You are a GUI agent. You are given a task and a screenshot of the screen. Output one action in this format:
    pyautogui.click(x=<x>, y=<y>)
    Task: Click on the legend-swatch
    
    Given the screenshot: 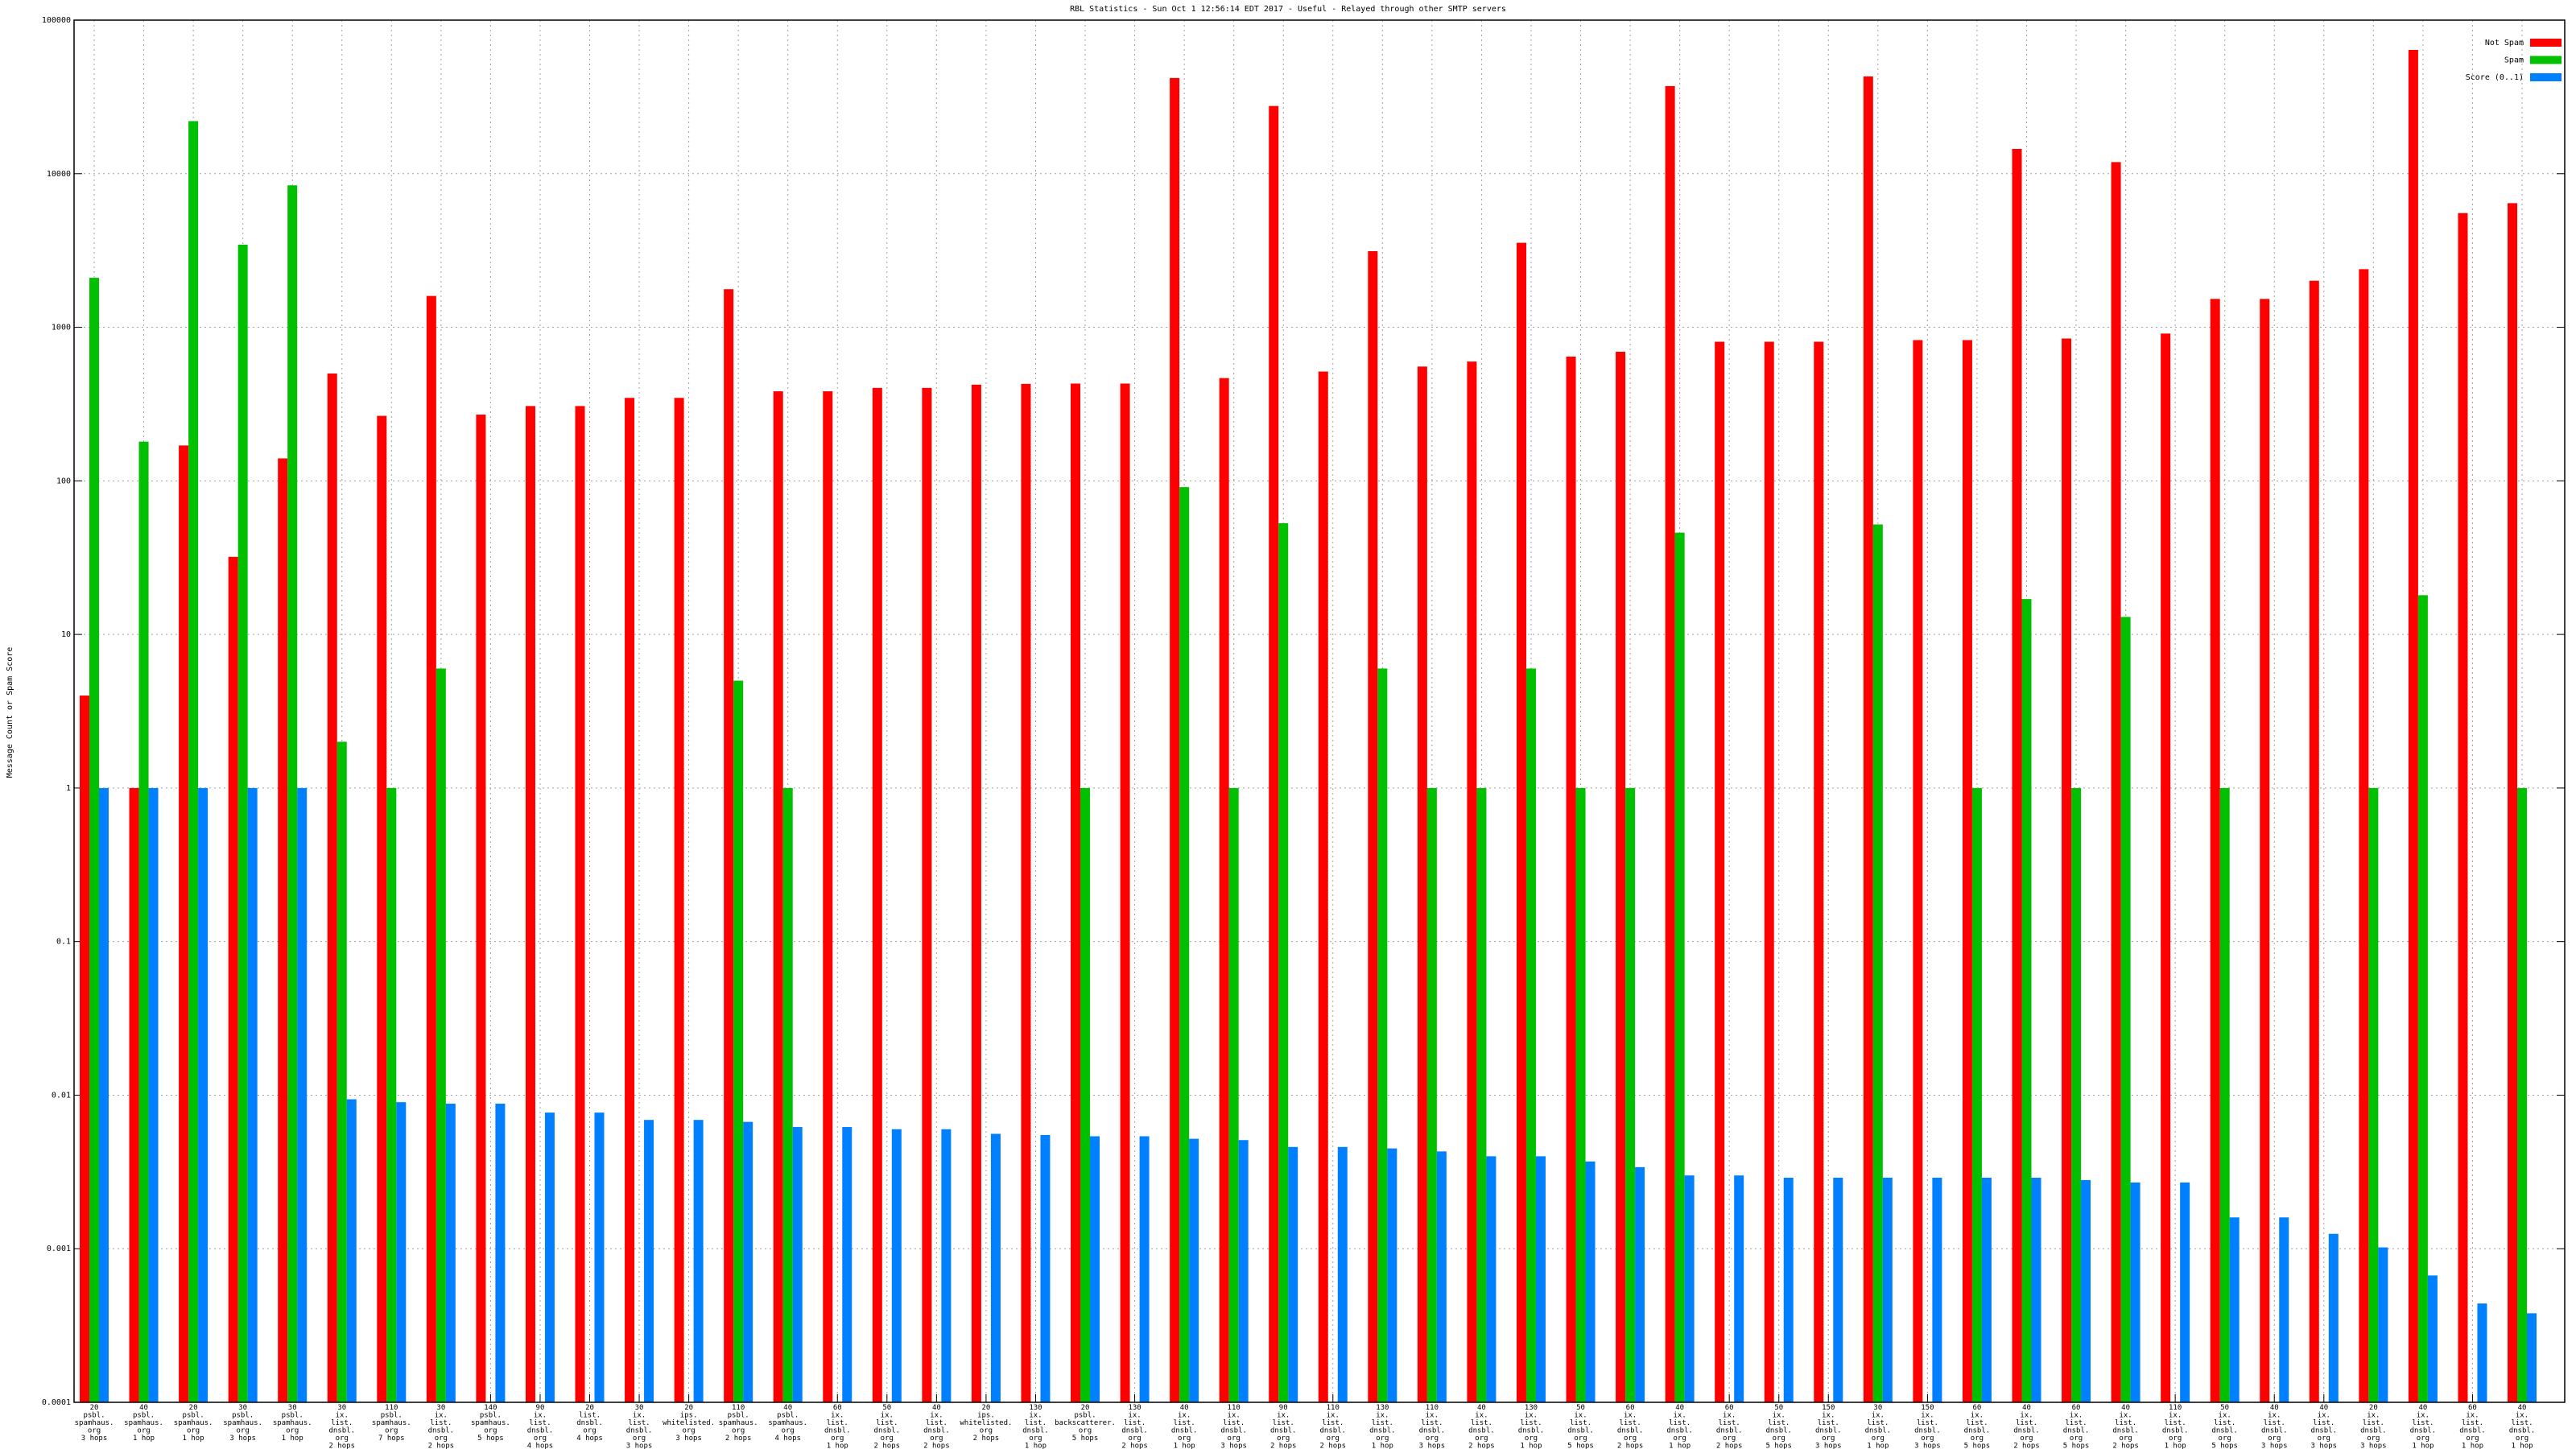 What is the action you would take?
    pyautogui.click(x=2546, y=43)
    